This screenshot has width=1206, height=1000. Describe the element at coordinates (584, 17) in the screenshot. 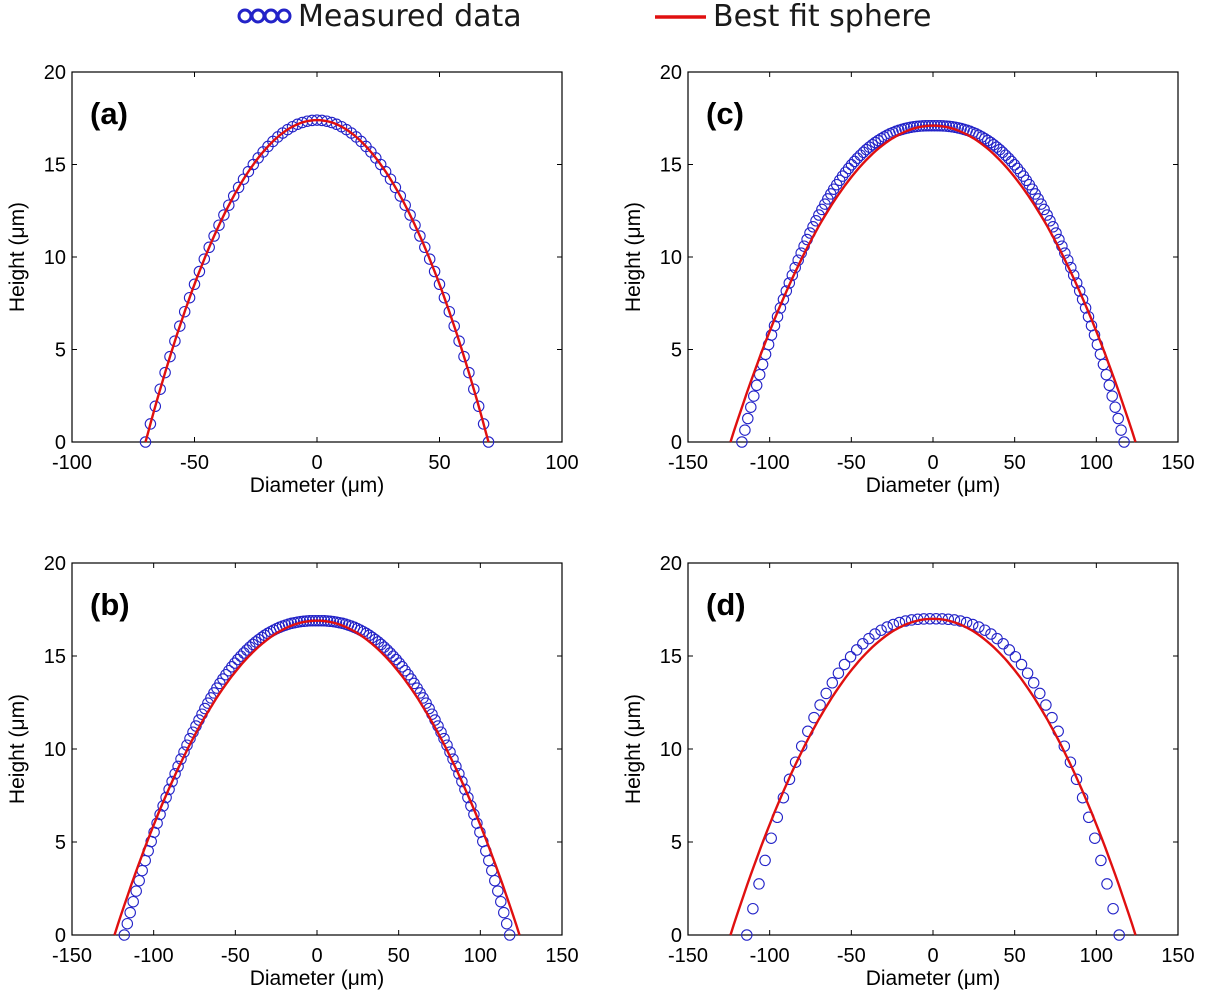

I see `legend: Measured data Best fit sphere` at that location.